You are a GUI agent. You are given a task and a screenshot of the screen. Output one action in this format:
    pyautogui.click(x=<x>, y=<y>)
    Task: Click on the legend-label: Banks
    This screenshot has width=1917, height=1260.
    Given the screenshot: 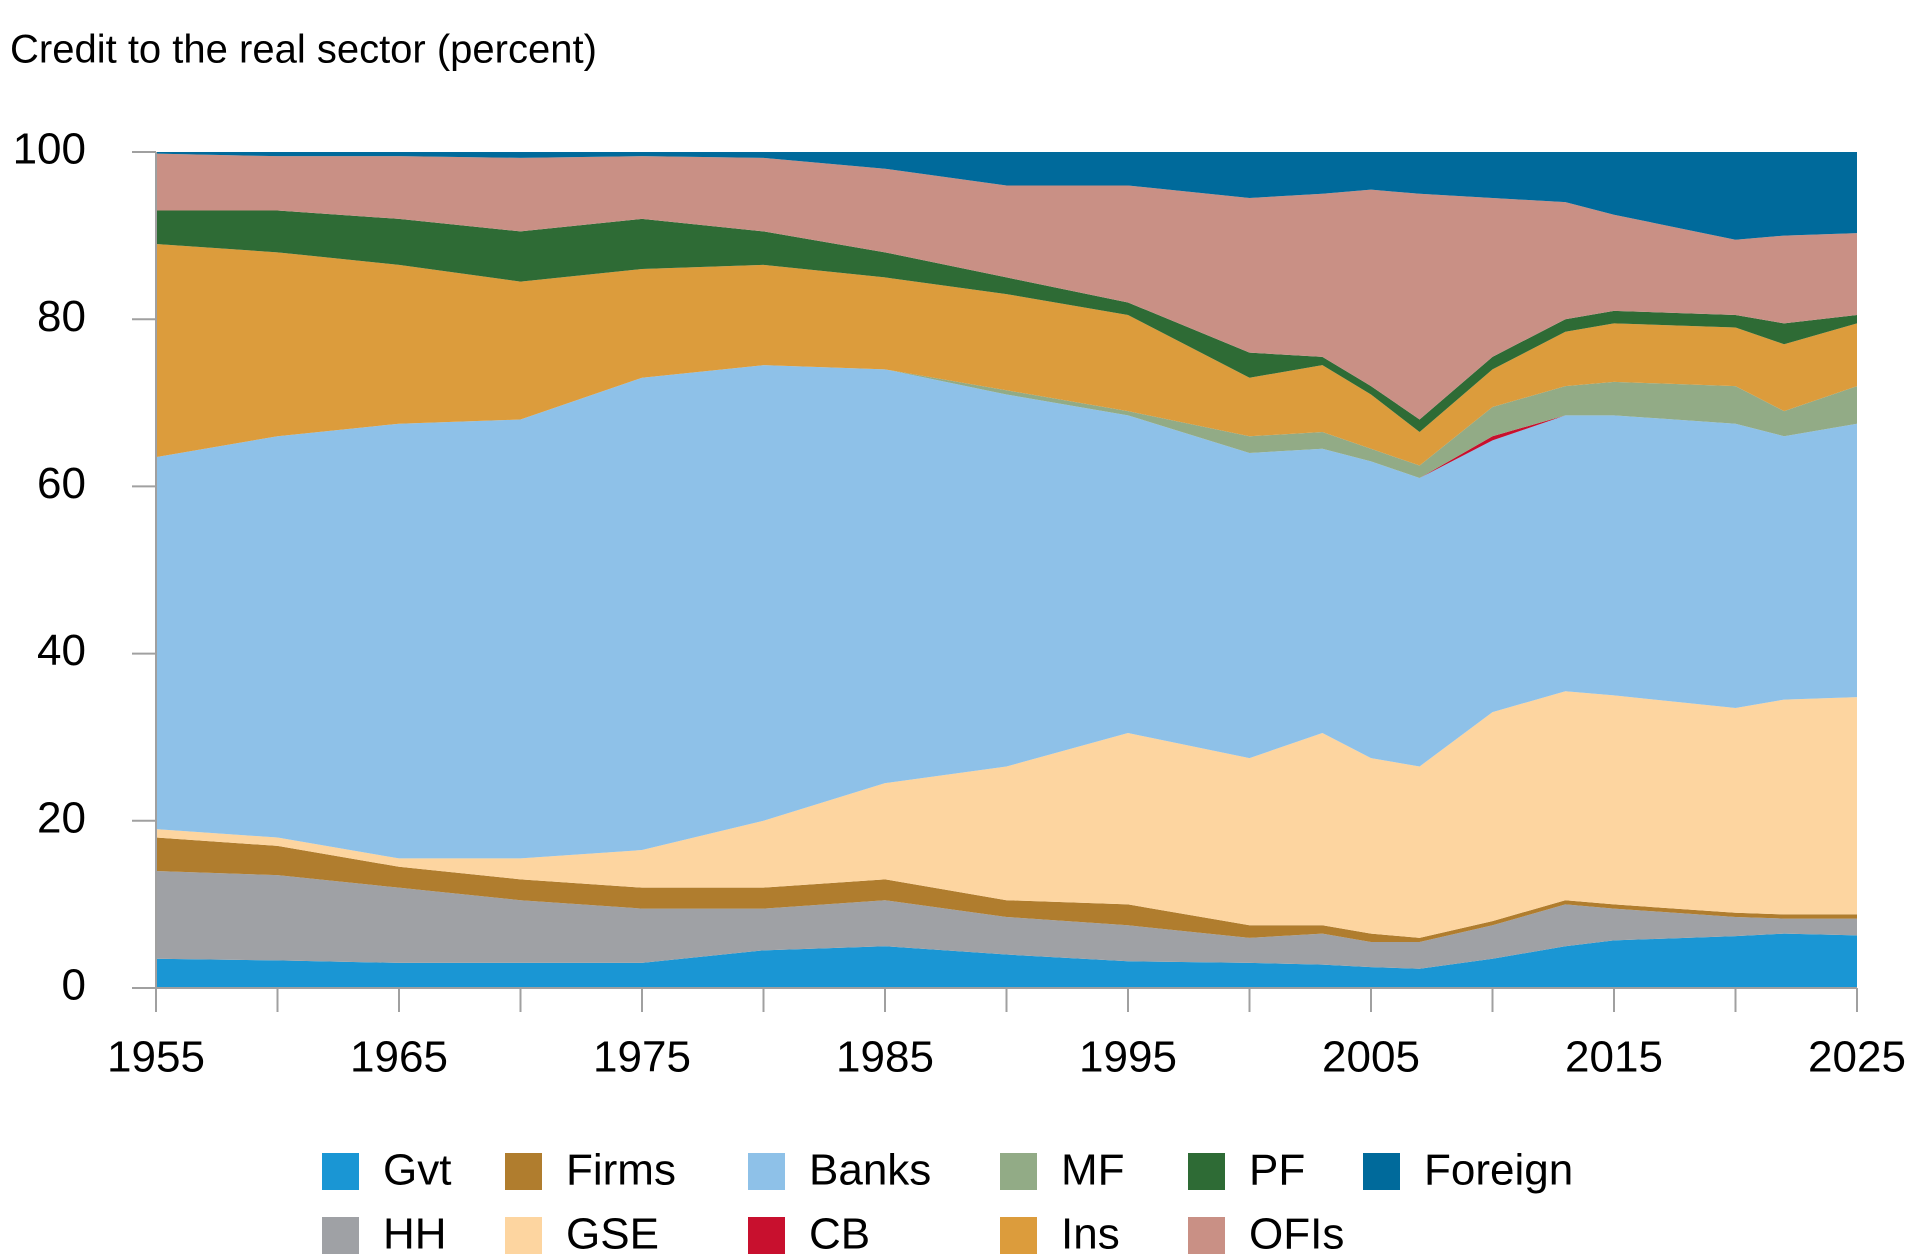 What is the action you would take?
    pyautogui.click(x=870, y=1170)
    